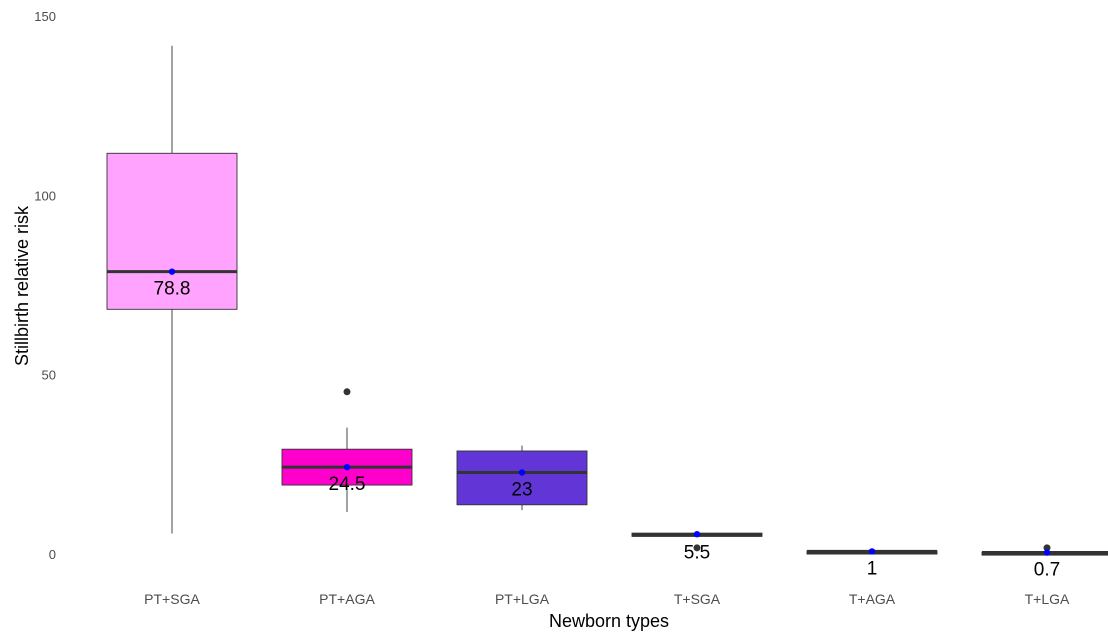 This screenshot has width=1108, height=633. Describe the element at coordinates (347, 599) in the screenshot. I see `x-tick-label: PT+AGA` at that location.